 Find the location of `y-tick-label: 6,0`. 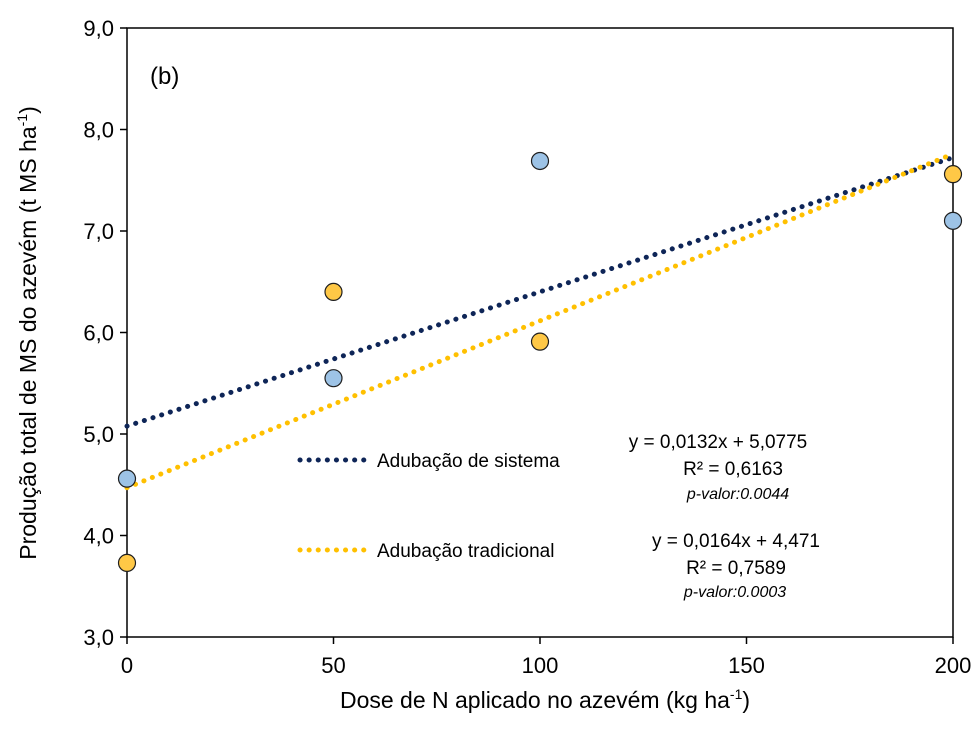

y-tick-label: 6,0 is located at coordinates (98, 333).